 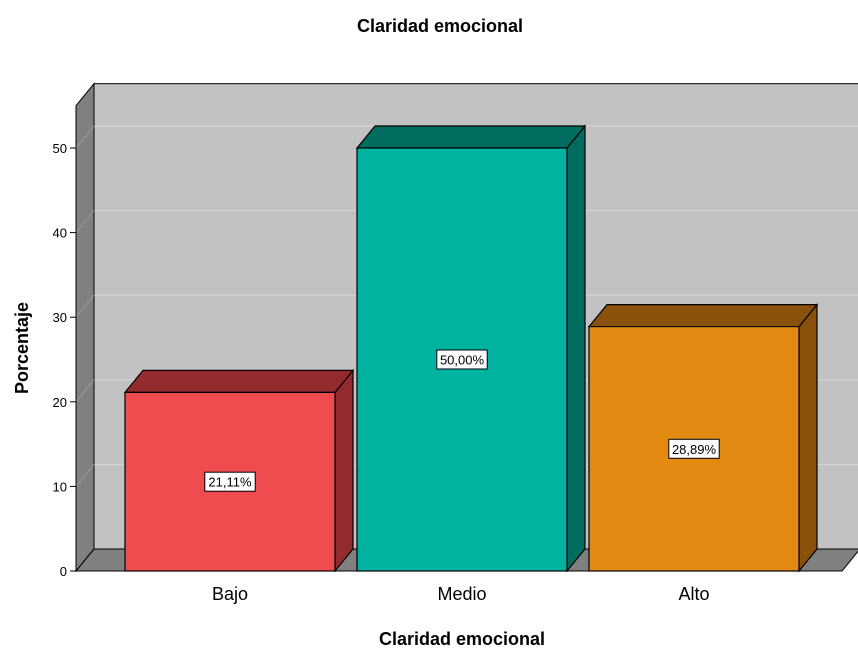 I want to click on data-label: 28,89%, so click(x=694, y=449).